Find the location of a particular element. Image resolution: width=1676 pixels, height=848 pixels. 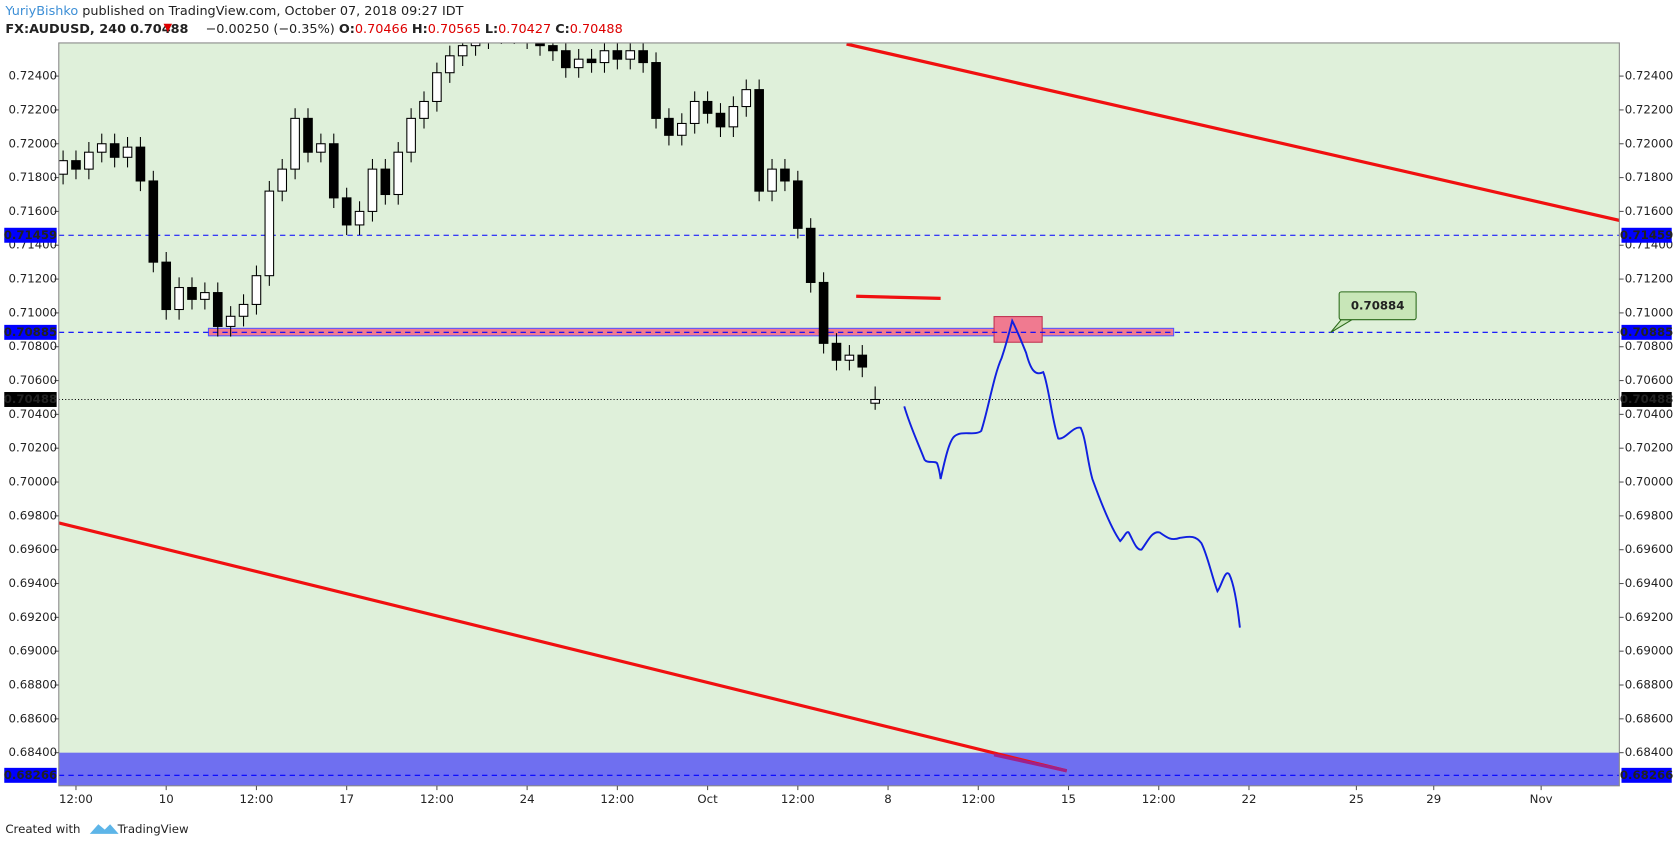

symbol: FX:AUDUSD, 240 is located at coordinates (65, 29).